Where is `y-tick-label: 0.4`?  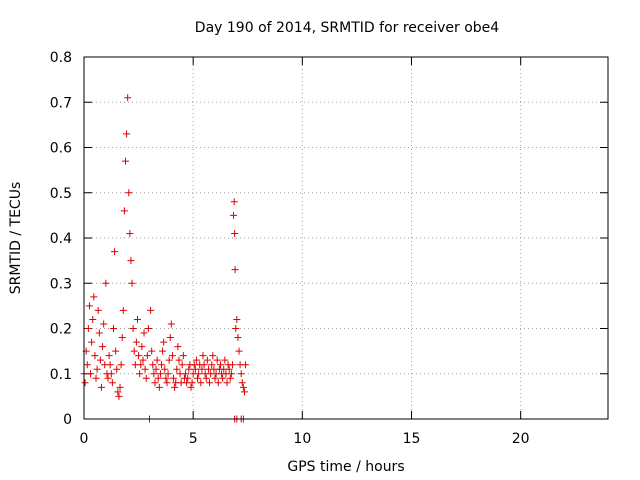
y-tick-label: 0.4 is located at coordinates (61, 239).